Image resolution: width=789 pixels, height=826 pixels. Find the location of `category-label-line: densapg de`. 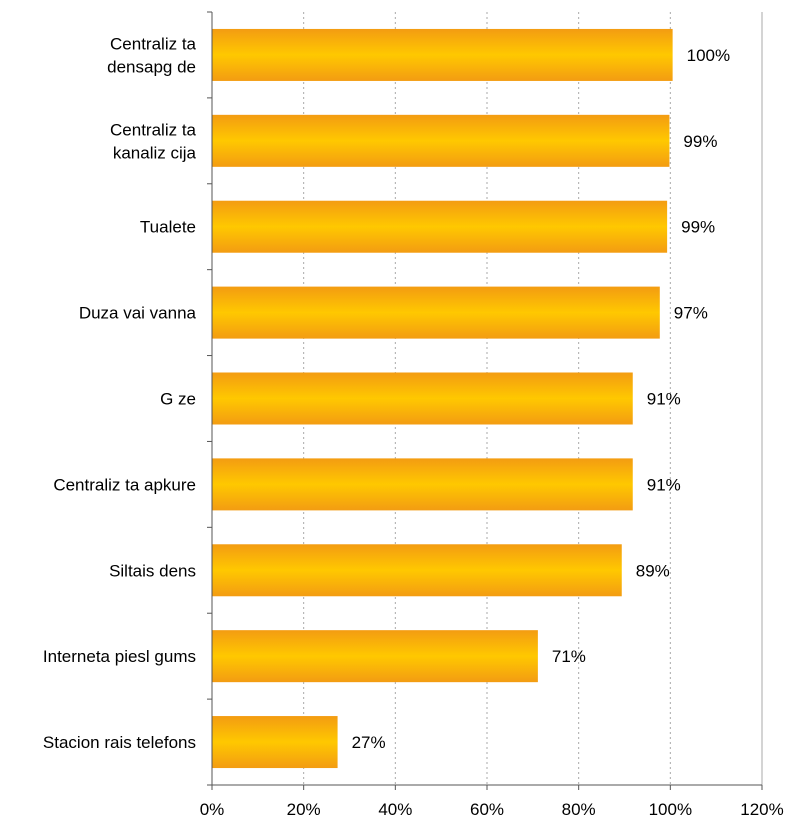

category-label-line: densapg de is located at coordinates (151, 66).